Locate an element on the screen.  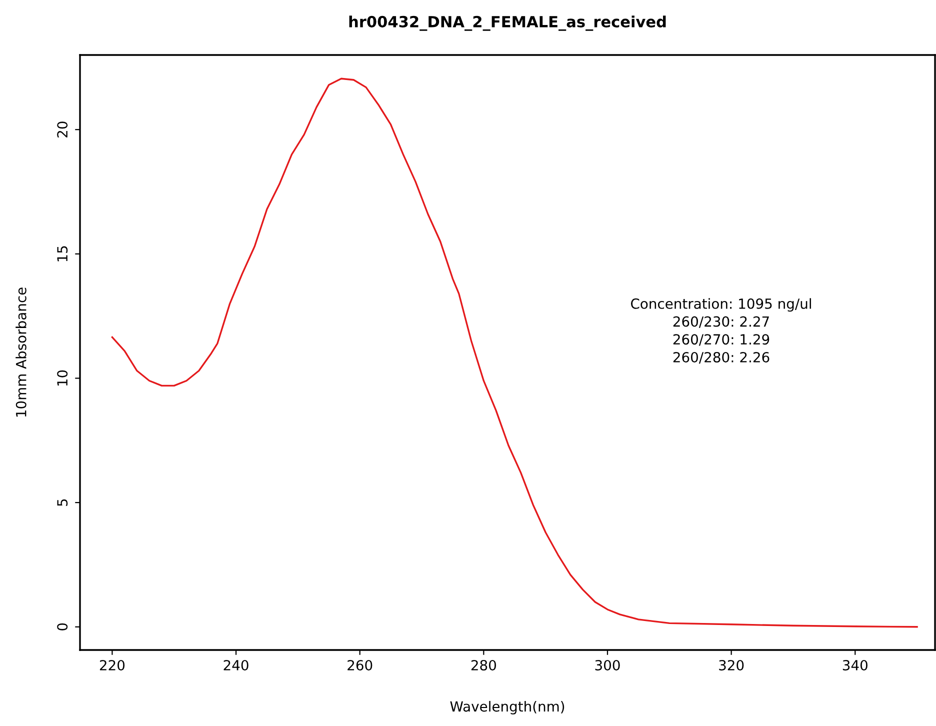
x-tick-label: 240 is located at coordinates (236, 665).